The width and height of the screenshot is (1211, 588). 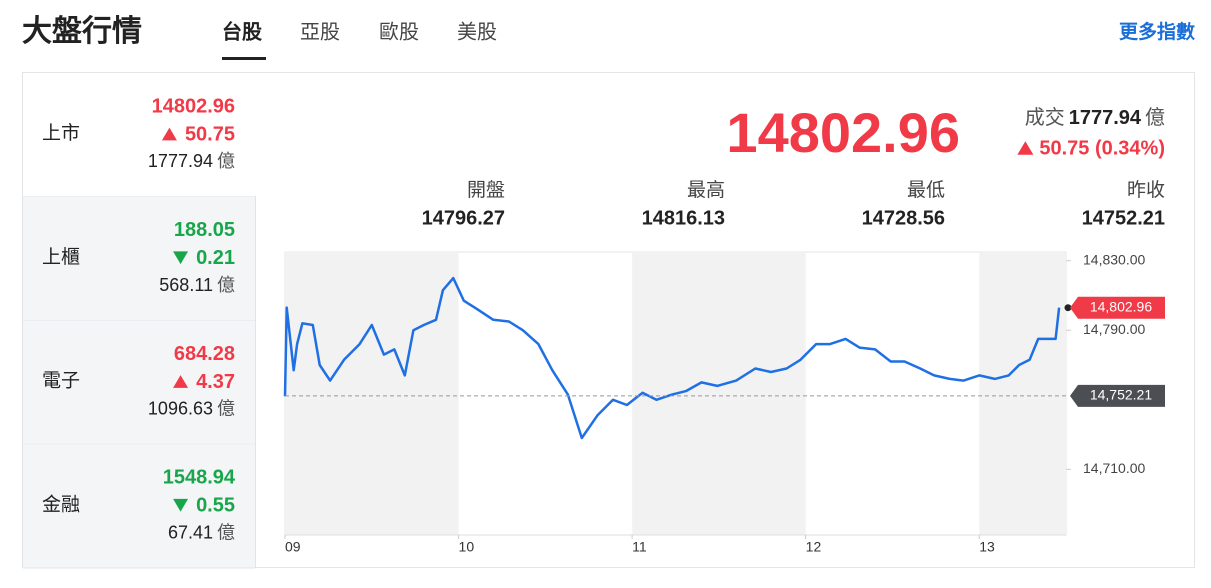 I want to click on stat-label: 開盤, so click(x=486, y=190).